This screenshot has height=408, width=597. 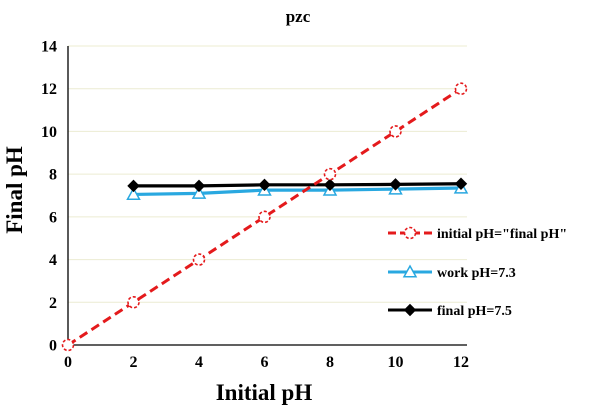 I want to click on y-tick-label: 6, so click(x=53, y=217).